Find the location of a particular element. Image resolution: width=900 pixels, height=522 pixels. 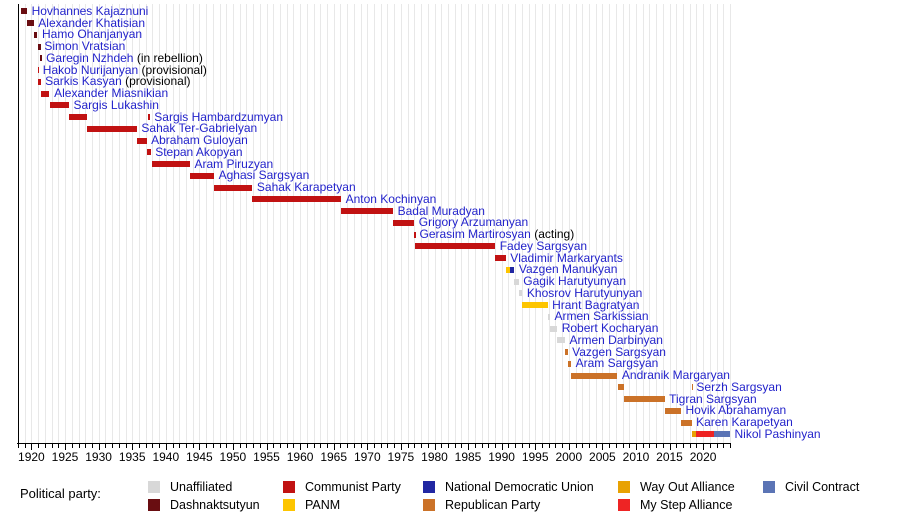

person-name: Stepan Akopyan is located at coordinates (199, 151).